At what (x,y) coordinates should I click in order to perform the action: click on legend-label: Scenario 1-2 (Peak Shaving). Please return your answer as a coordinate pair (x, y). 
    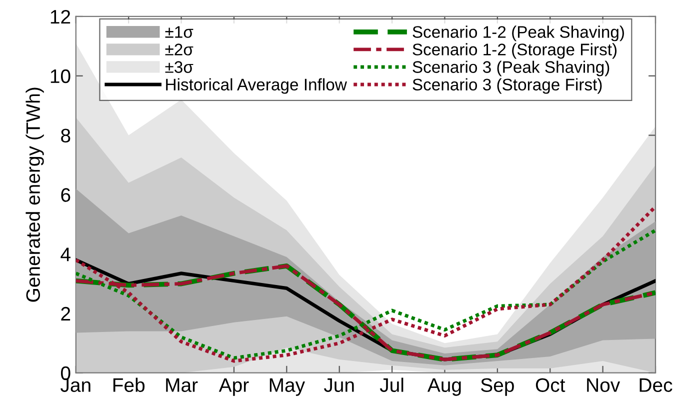
    Looking at the image, I should click on (518, 34).